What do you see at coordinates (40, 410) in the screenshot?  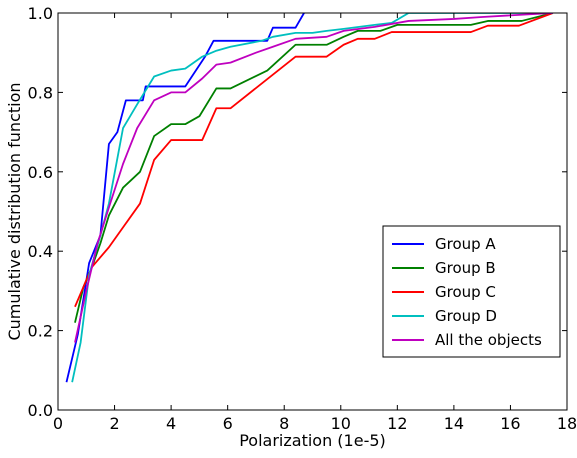 I see `y-tick-label: 0.0` at bounding box center [40, 410].